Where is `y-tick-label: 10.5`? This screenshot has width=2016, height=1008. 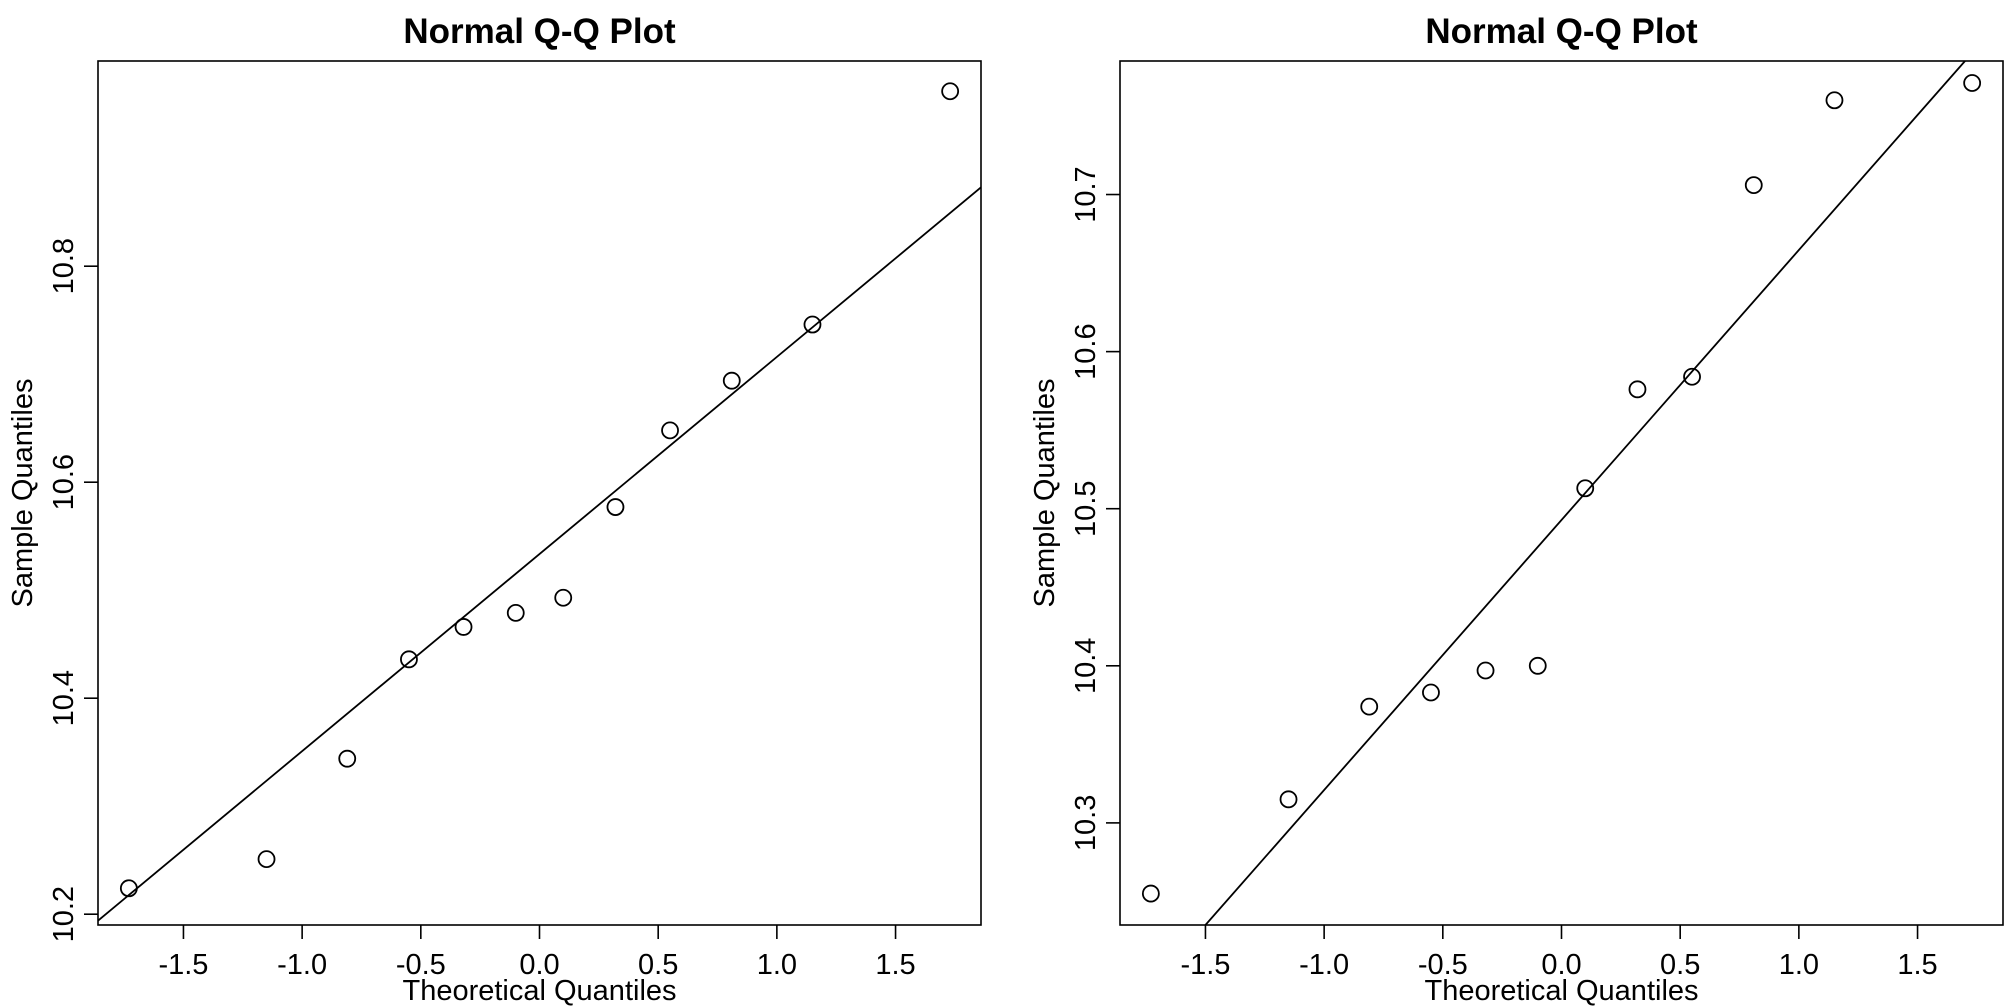
y-tick-label: 10.5 is located at coordinates (1086, 508).